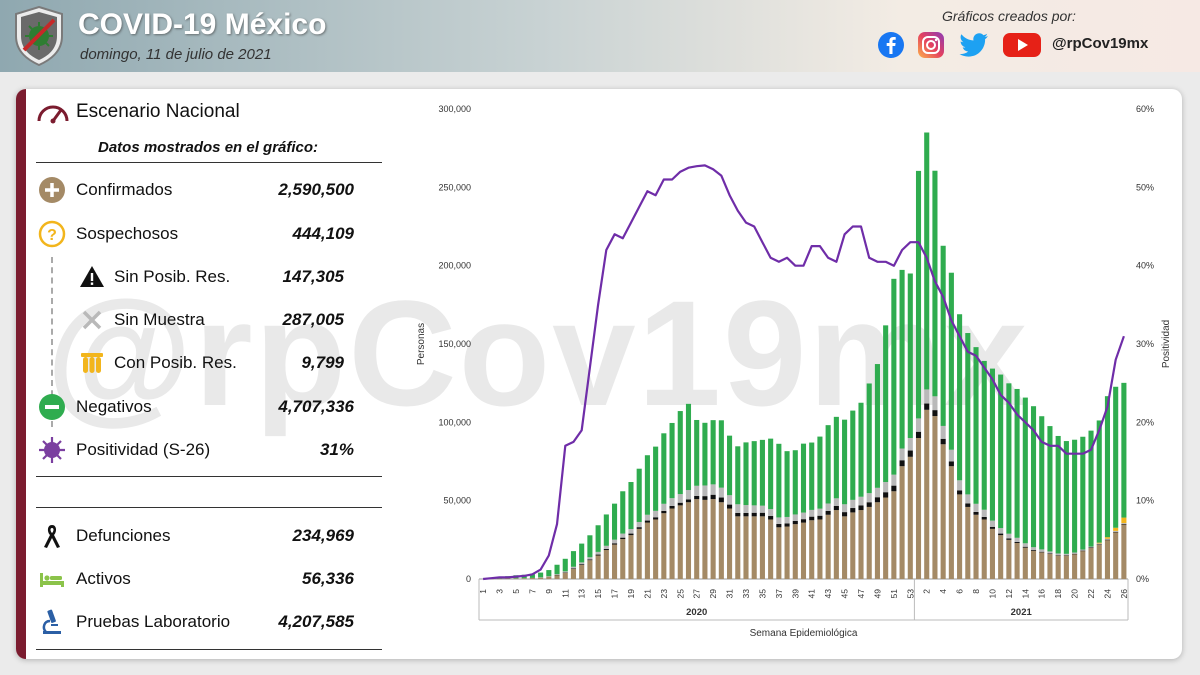 This screenshot has width=1200, height=675. Describe the element at coordinates (52, 536) in the screenshot. I see `ribbon-icon` at that location.